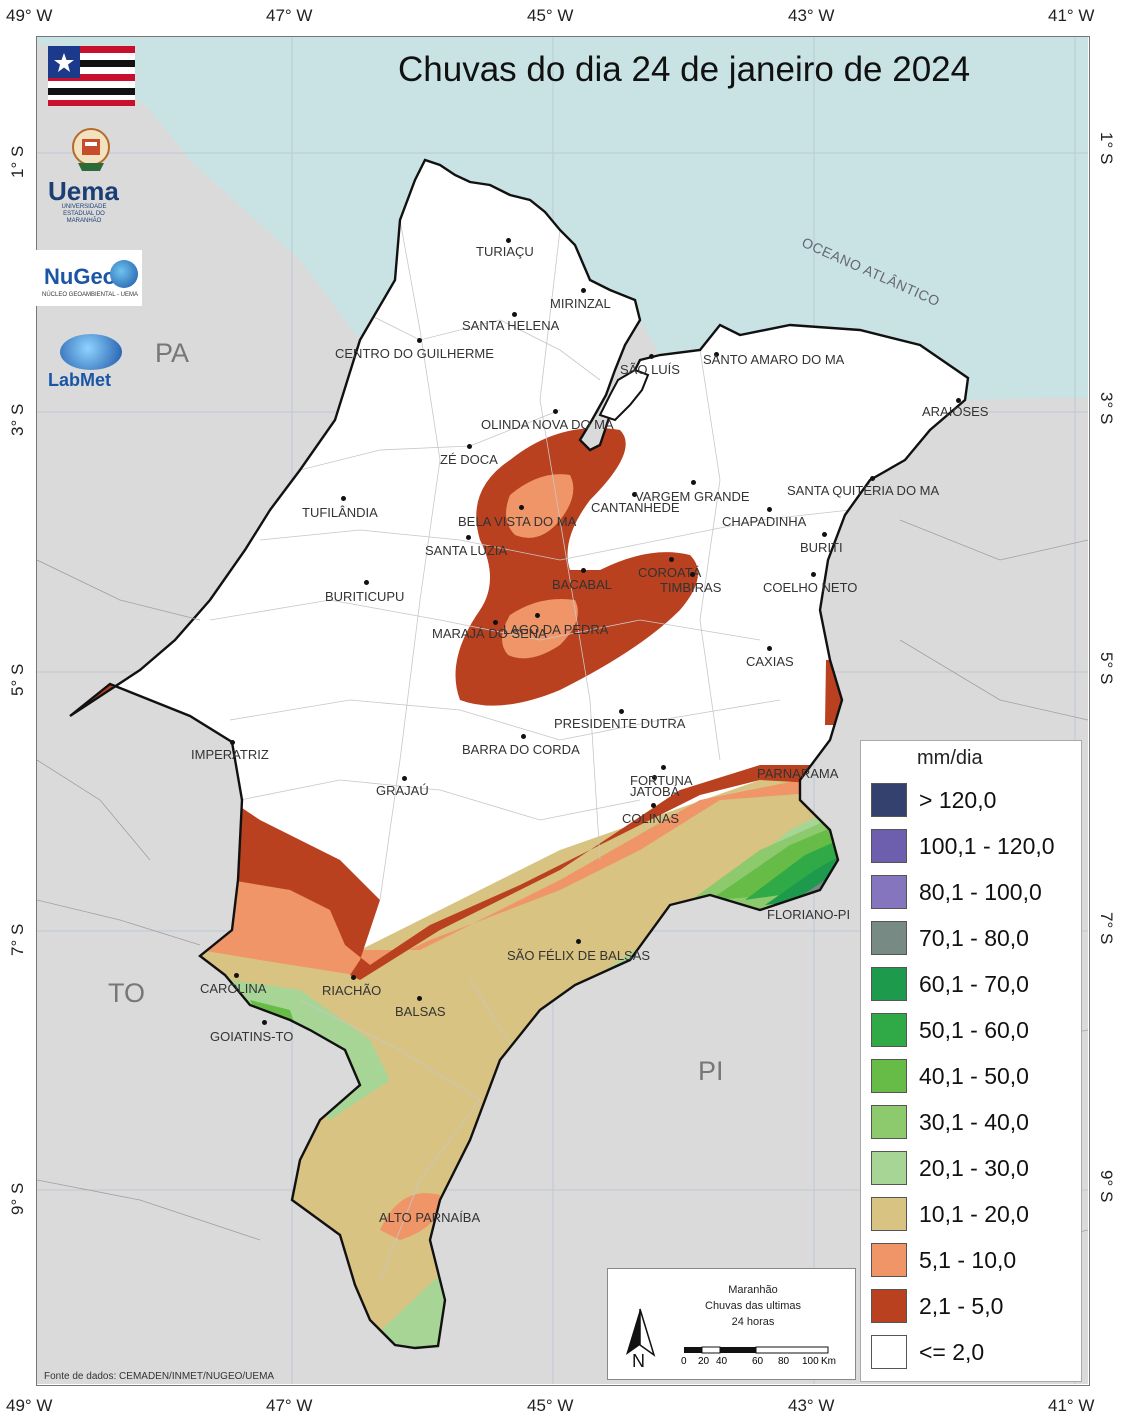  I want to click on scale-bar, so click(756, 1350).